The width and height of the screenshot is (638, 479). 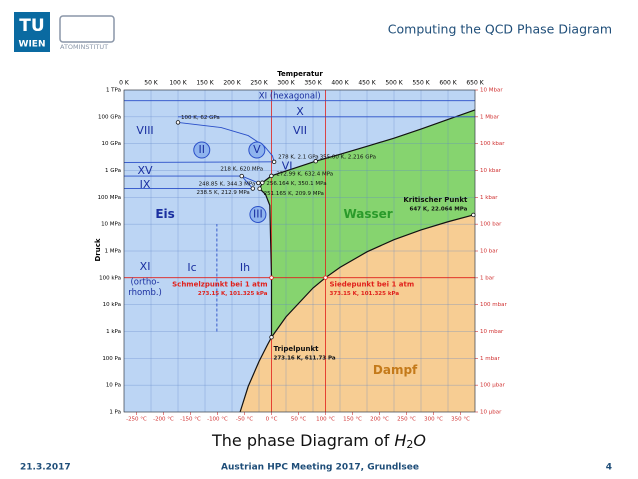 What do you see at coordinates (98, 249) in the screenshot?
I see `y-axis-title: Druck` at bounding box center [98, 249].